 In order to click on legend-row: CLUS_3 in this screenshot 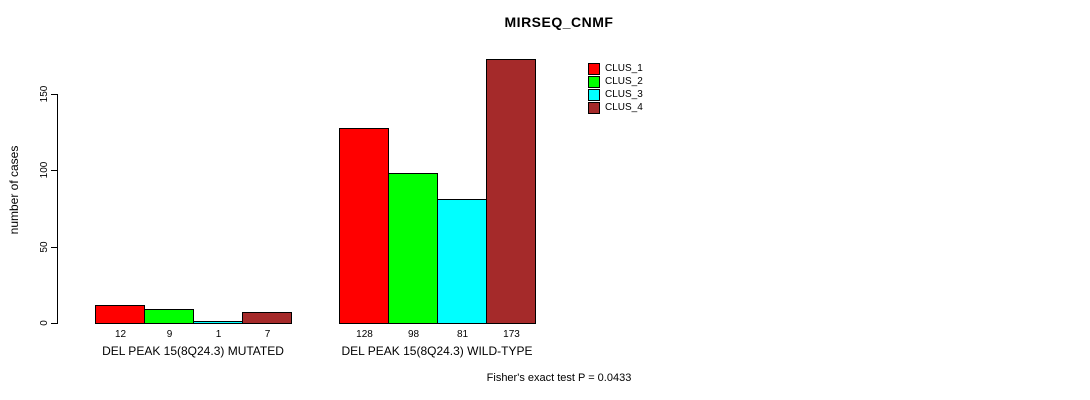, I will do `click(615, 95)`.